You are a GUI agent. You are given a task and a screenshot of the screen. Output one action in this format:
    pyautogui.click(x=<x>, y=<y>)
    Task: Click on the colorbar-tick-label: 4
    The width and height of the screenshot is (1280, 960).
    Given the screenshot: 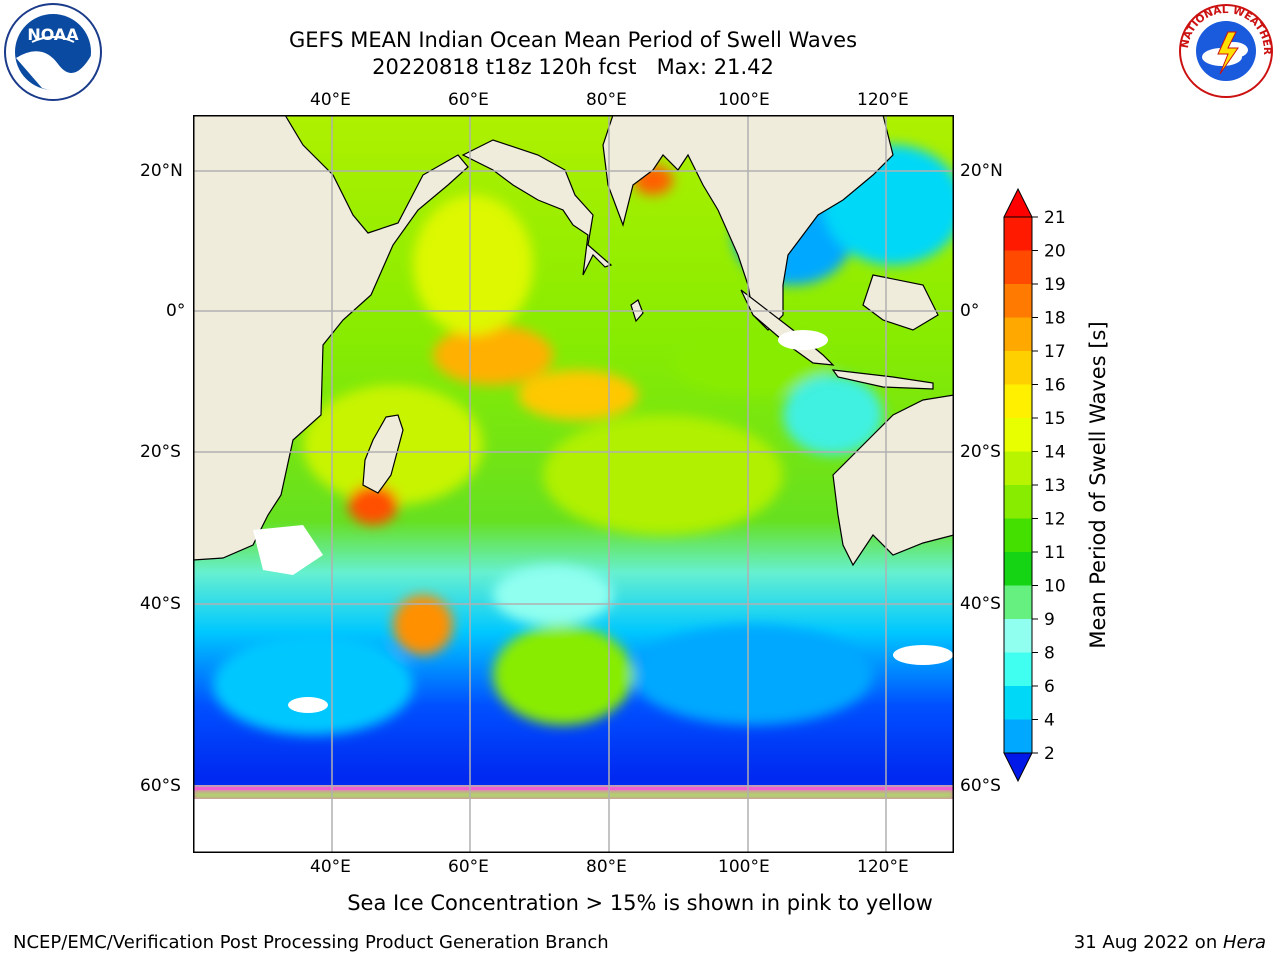 What is the action you would take?
    pyautogui.click(x=1049, y=721)
    